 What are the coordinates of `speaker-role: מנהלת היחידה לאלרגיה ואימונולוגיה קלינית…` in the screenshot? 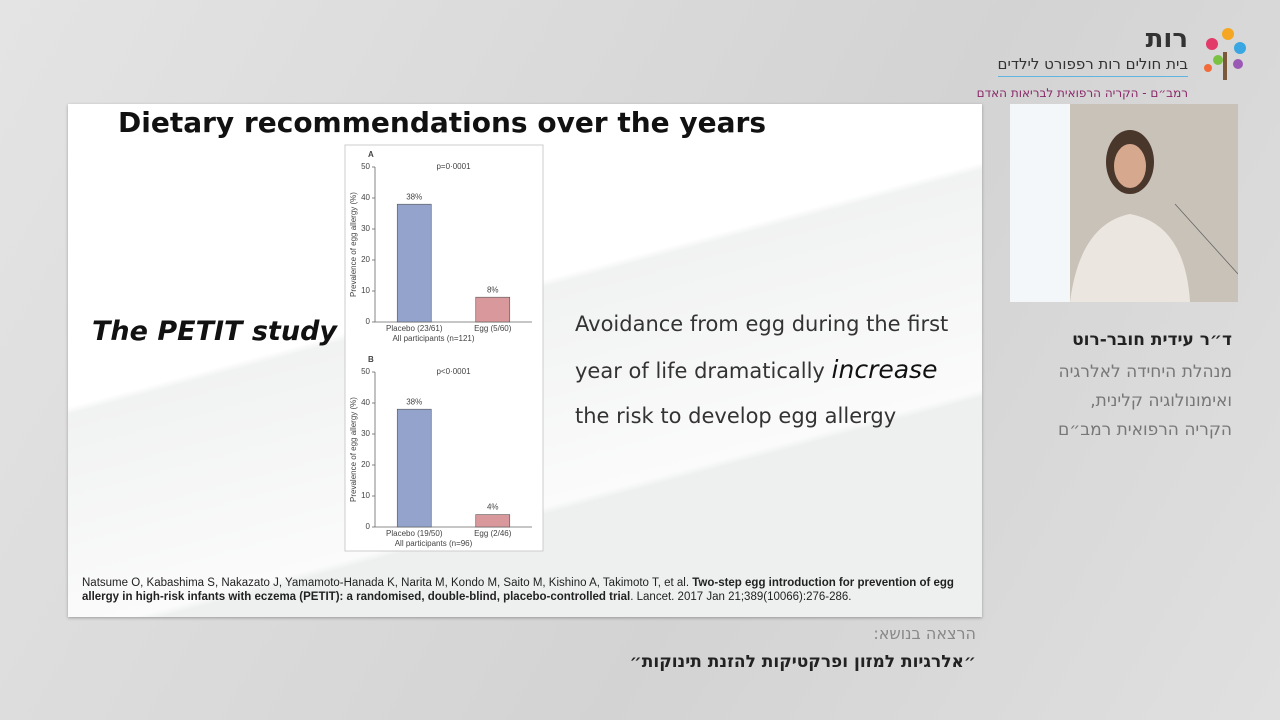 It's located at (1145, 401).